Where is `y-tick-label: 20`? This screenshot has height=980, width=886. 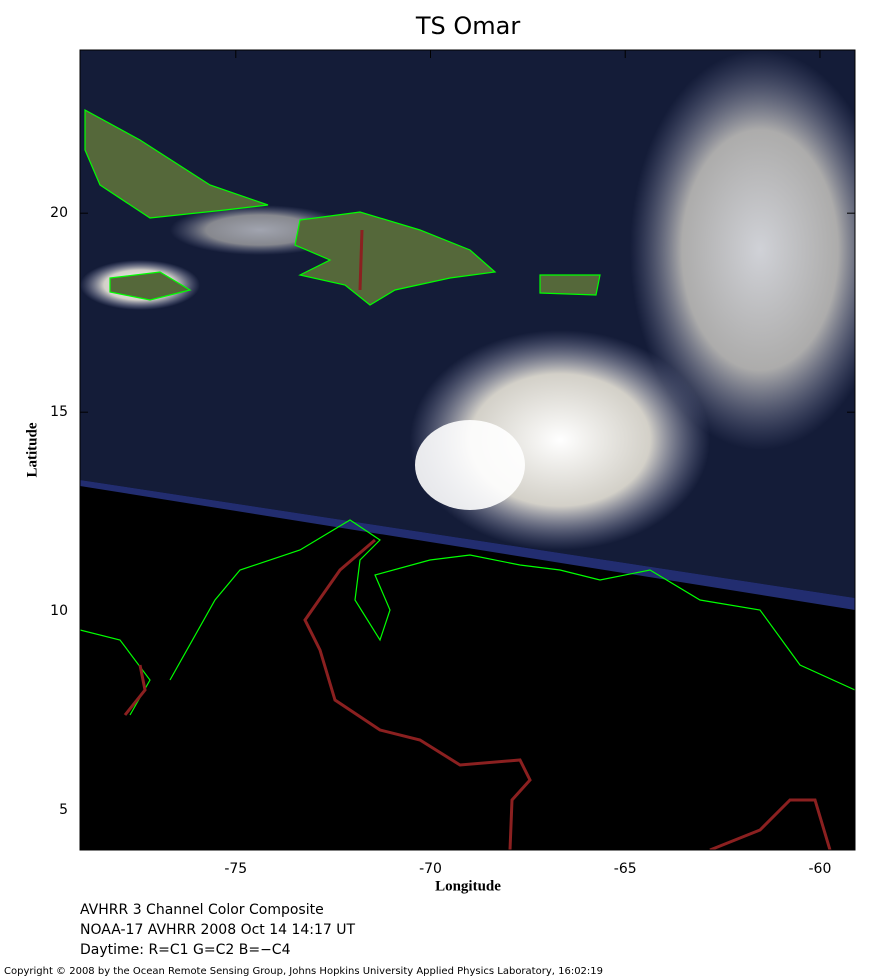 y-tick-label: 20 is located at coordinates (59, 213).